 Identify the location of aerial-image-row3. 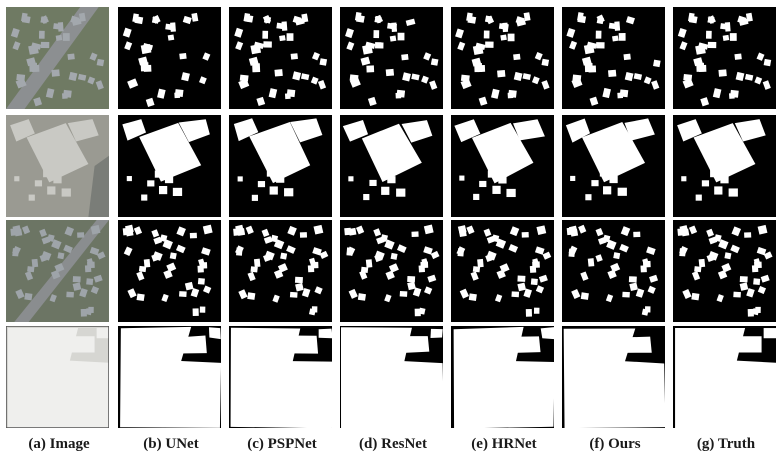
(57, 271).